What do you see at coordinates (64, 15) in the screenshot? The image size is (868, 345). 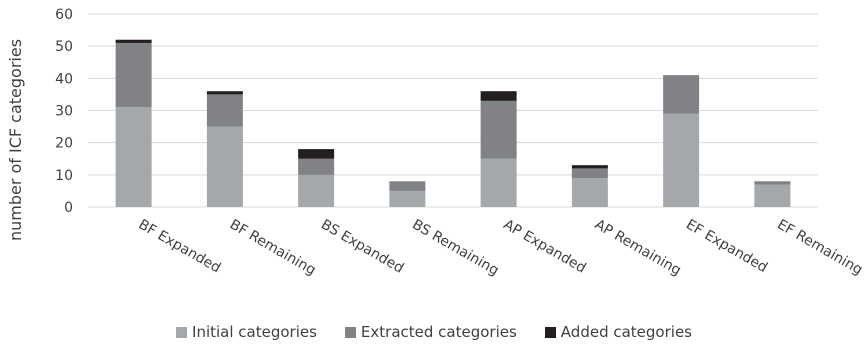 I see `y-tick-label: 60` at bounding box center [64, 15].